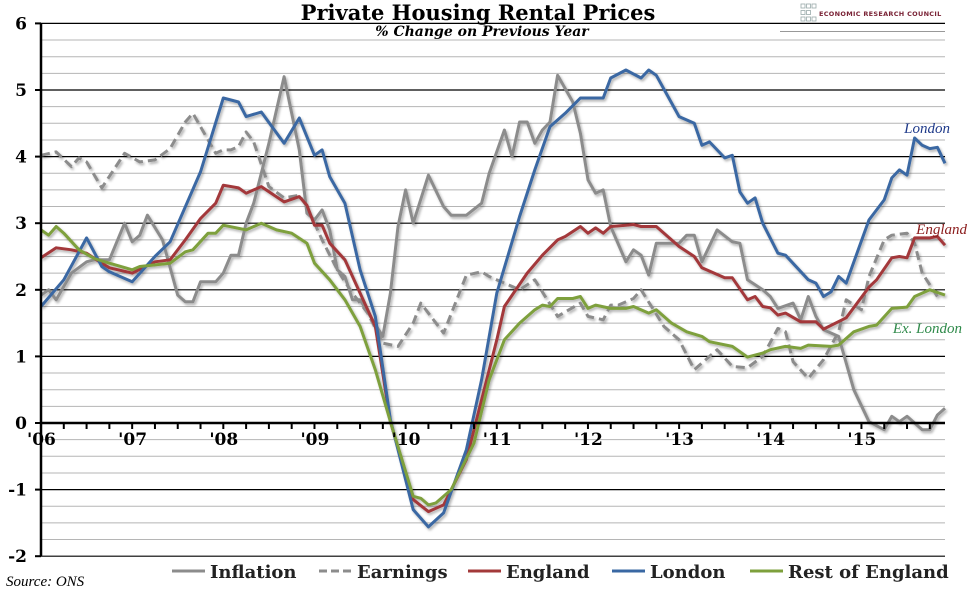 Image resolution: width=967 pixels, height=590 pixels. Describe the element at coordinates (314, 440) in the screenshot. I see `x-tick-label: '09` at that location.